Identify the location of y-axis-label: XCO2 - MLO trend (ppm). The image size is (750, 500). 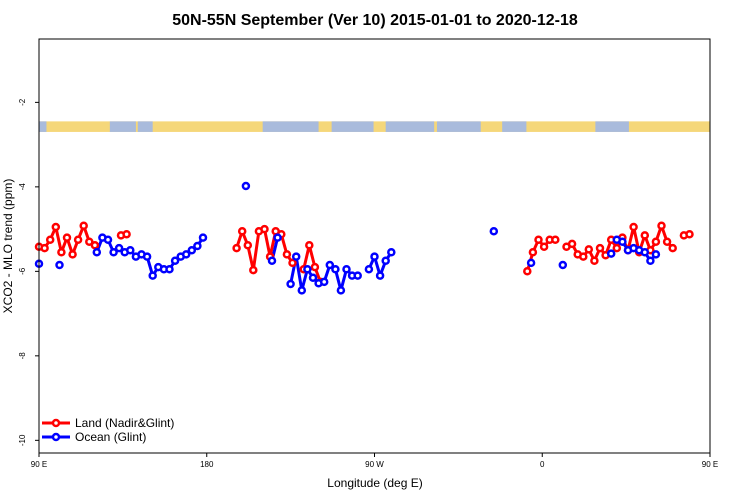
(8, 246).